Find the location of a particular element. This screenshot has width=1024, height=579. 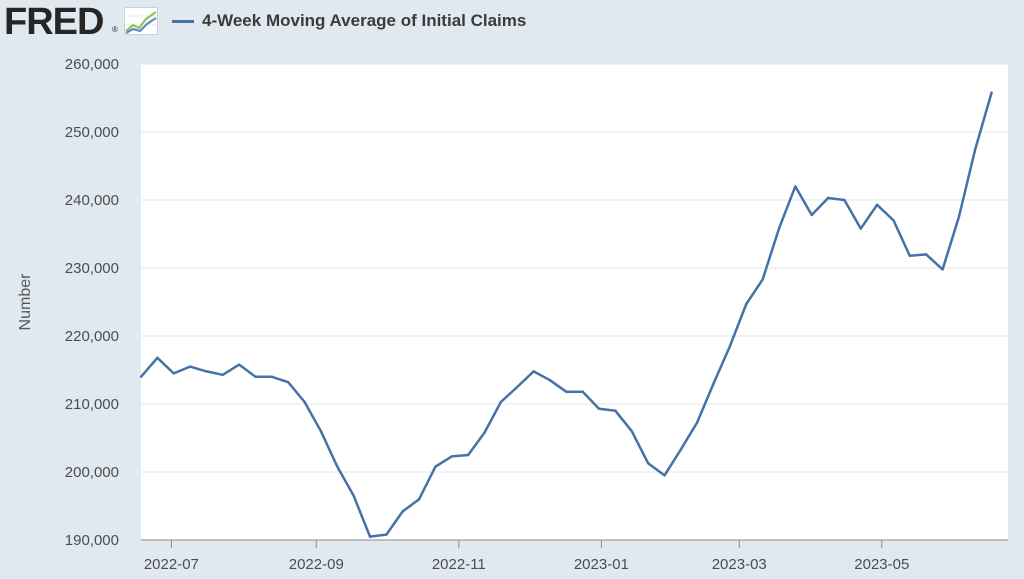

fred-graph-logo-icon is located at coordinates (141, 21).